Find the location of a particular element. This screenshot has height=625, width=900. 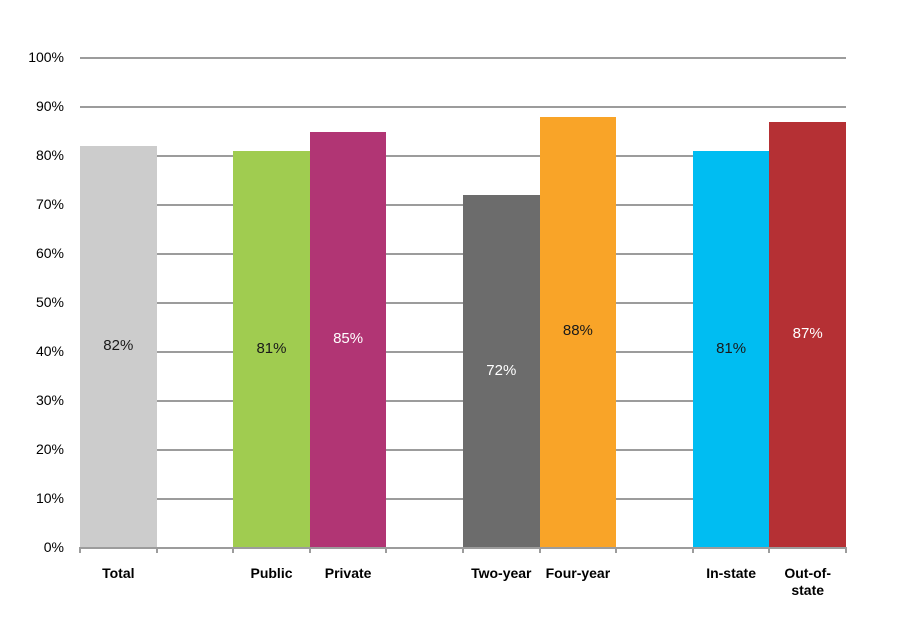

y-tick-label: 70% is located at coordinates (49, 204).